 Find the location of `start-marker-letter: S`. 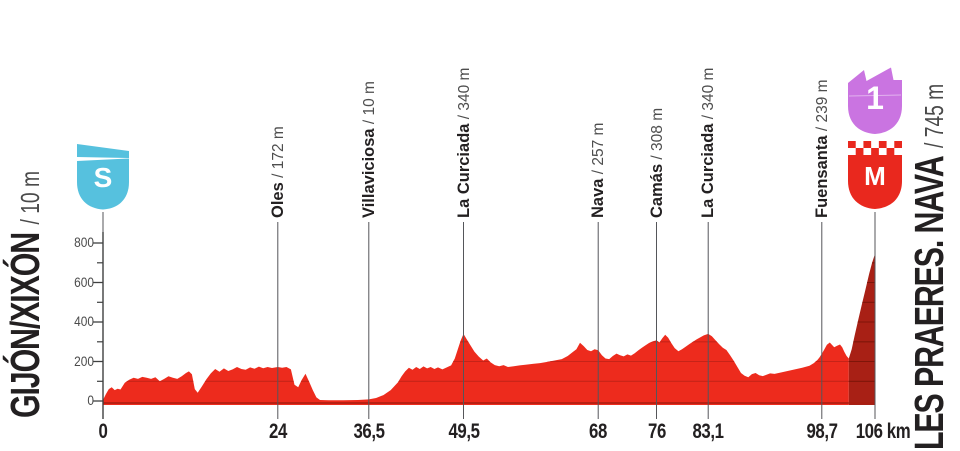

start-marker-letter: S is located at coordinates (103, 177).